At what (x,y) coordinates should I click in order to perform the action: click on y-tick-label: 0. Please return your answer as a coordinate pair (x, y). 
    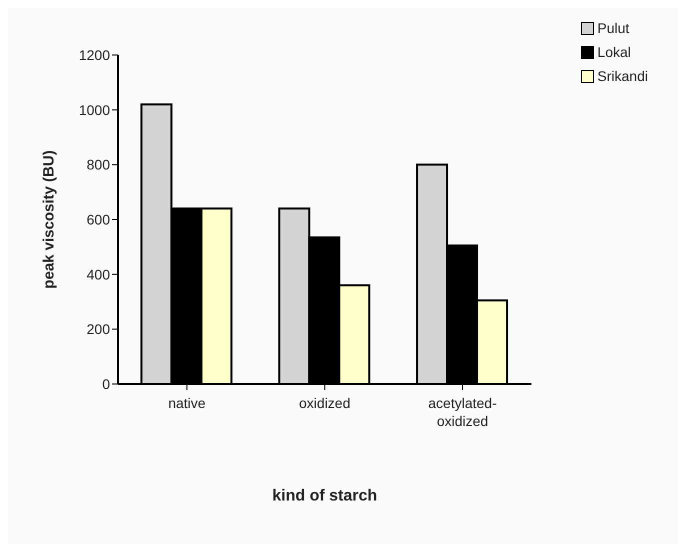
    Looking at the image, I should click on (106, 384).